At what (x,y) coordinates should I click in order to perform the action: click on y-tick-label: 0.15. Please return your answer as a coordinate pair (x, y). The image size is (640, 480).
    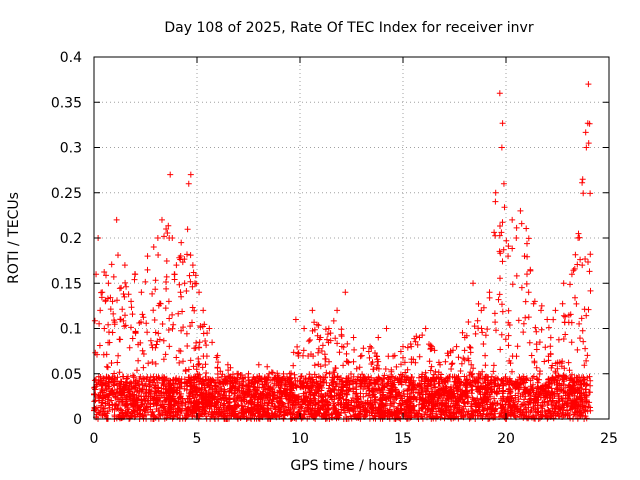
    Looking at the image, I should click on (66, 284).